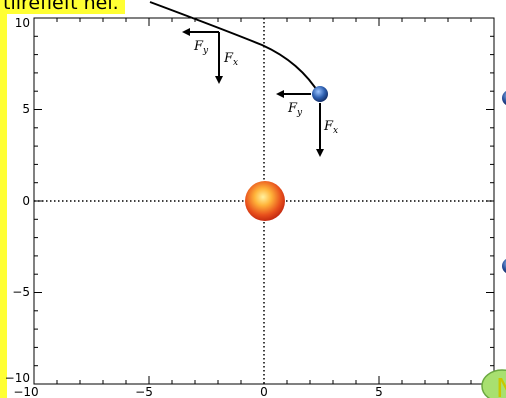 The image size is (506, 398). Describe the element at coordinates (62, 7) in the screenshot. I see `slide-caption: tlirefleft hei.` at that location.